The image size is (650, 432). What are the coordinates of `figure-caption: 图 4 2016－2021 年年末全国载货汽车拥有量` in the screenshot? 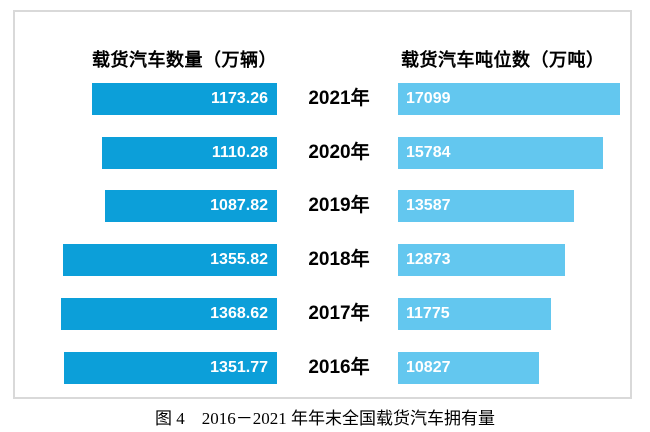 It's located at (325, 418).